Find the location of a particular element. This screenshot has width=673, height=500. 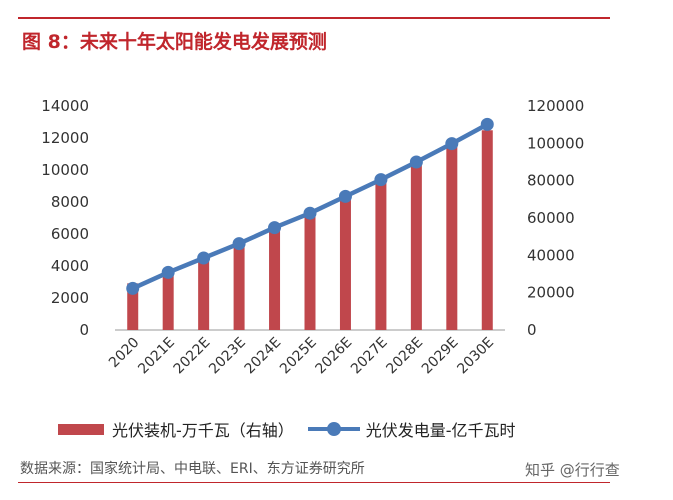

legend-label-line: 光伏发电量-亿千瓦时 is located at coordinates (440, 430).